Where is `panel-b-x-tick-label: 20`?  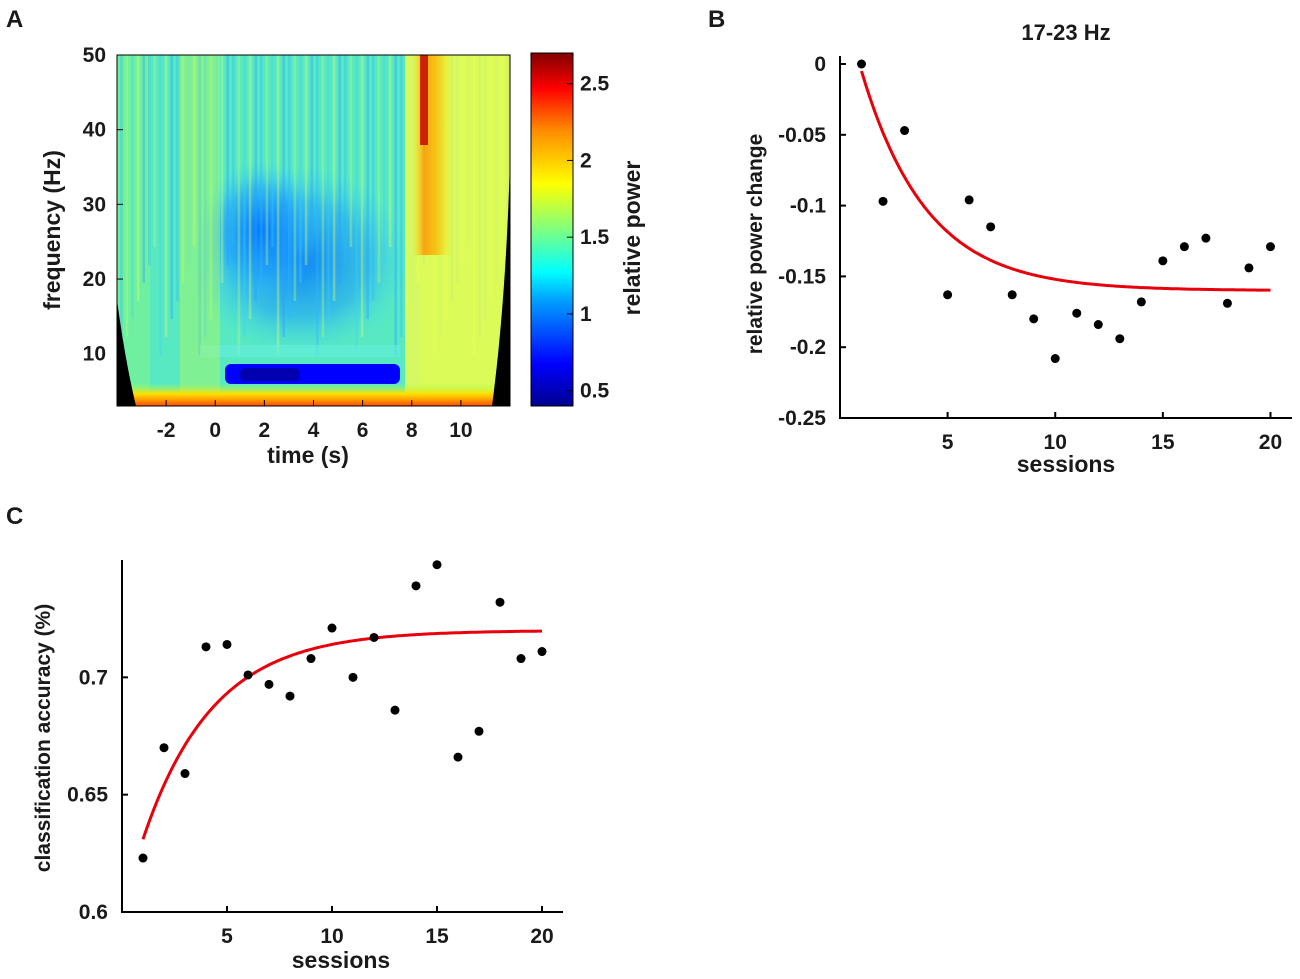
panel-b-x-tick-label: 20 is located at coordinates (1270, 442).